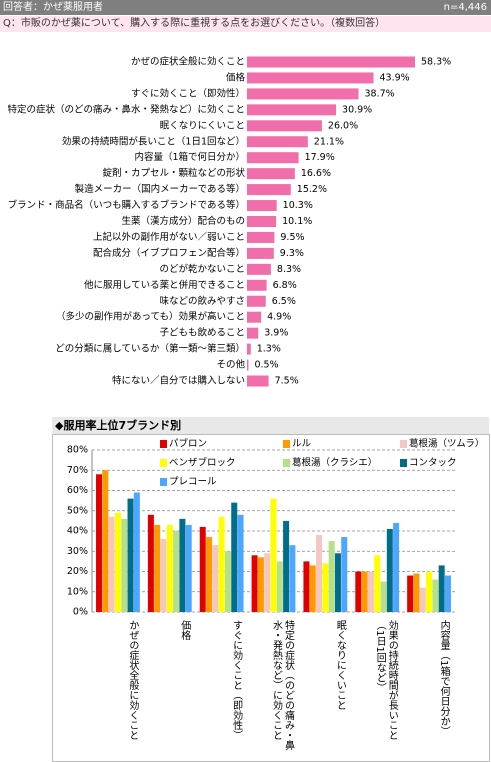 The width and height of the screenshot is (491, 762). Describe the element at coordinates (230, 365) in the screenshot. I see `category-label: その他` at that location.